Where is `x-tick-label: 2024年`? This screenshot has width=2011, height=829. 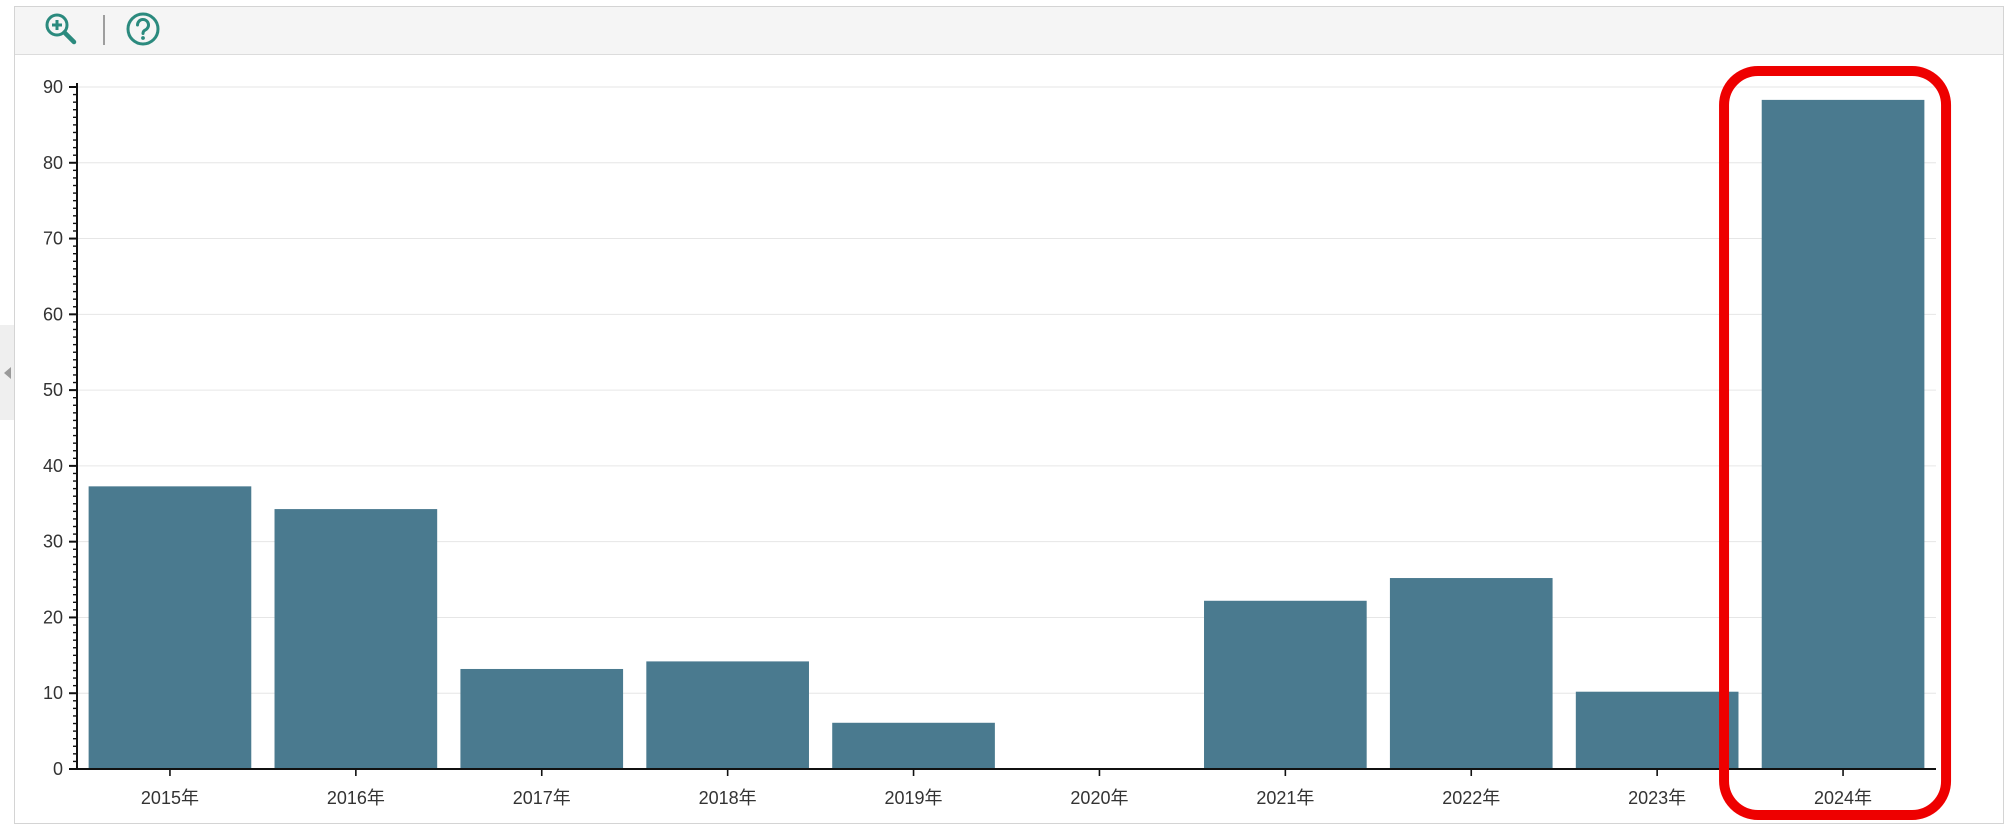
x-tick-label: 2024年 is located at coordinates (1843, 798).